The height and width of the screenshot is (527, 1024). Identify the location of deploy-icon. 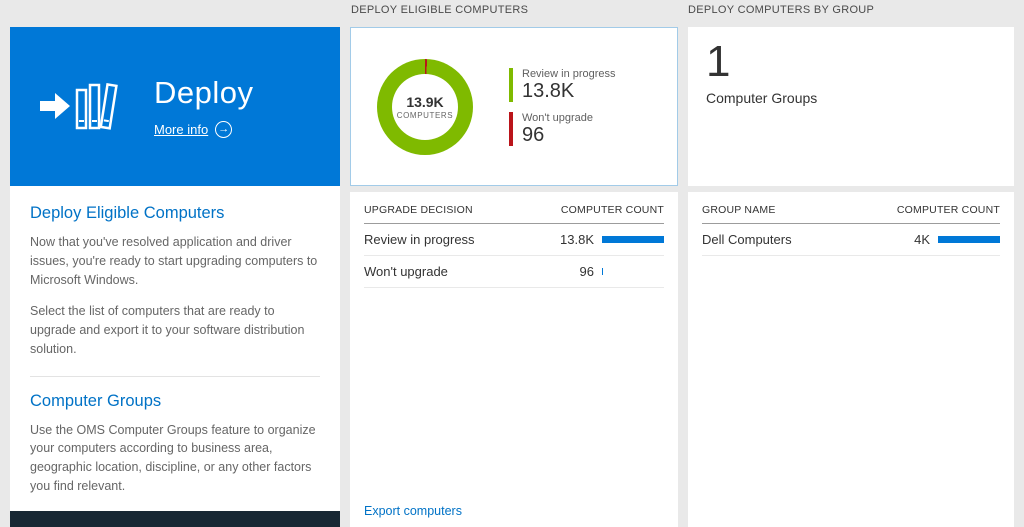
(79, 106).